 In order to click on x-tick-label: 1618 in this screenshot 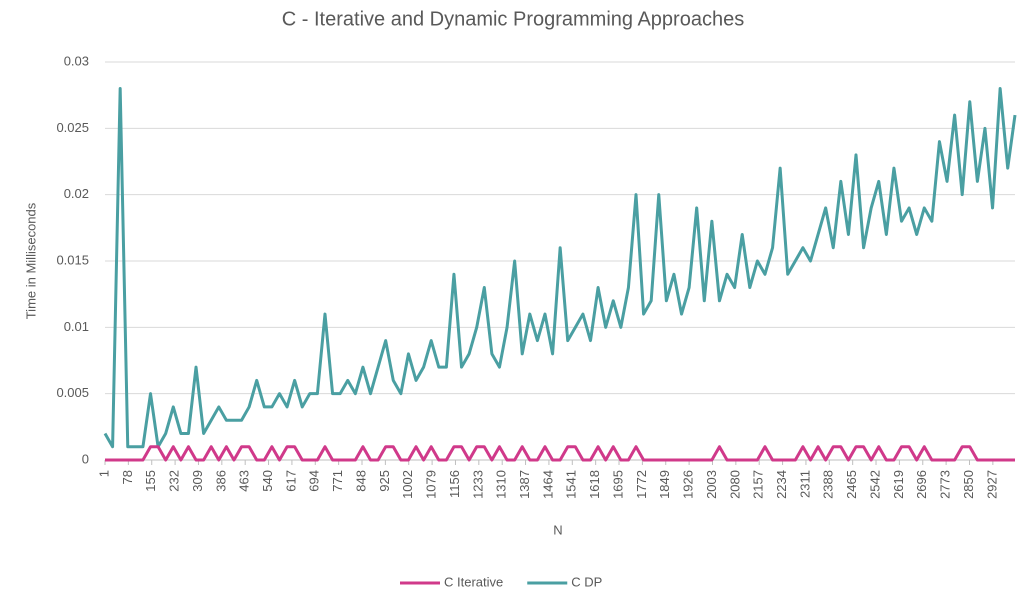, I will do `click(594, 484)`.